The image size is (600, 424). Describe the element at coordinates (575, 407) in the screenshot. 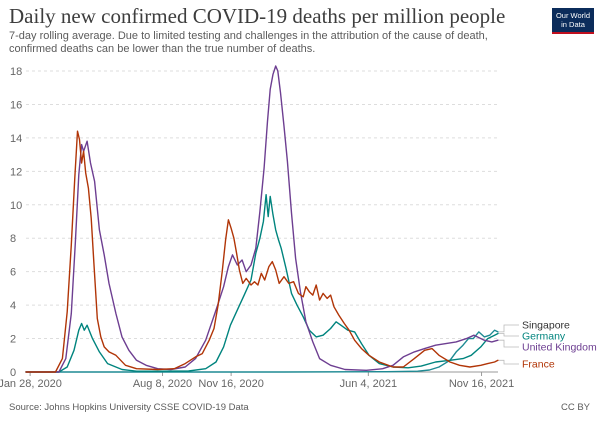

I see `license-link: CC BY` at that location.